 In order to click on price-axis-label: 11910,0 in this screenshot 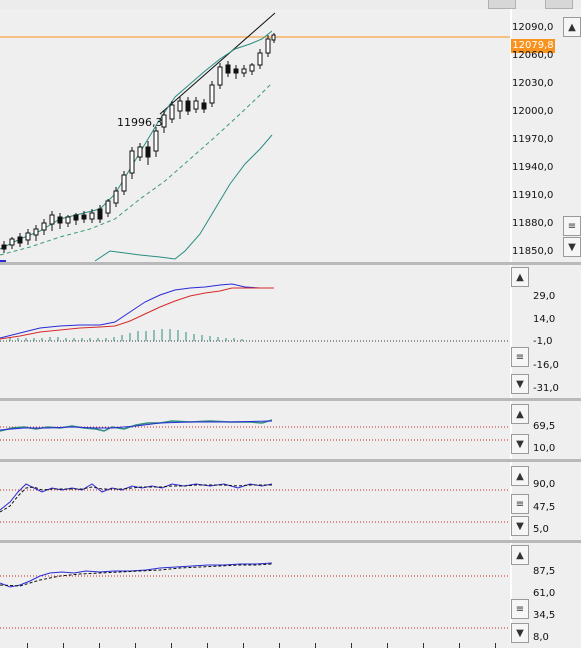, I will do `click(533, 195)`.